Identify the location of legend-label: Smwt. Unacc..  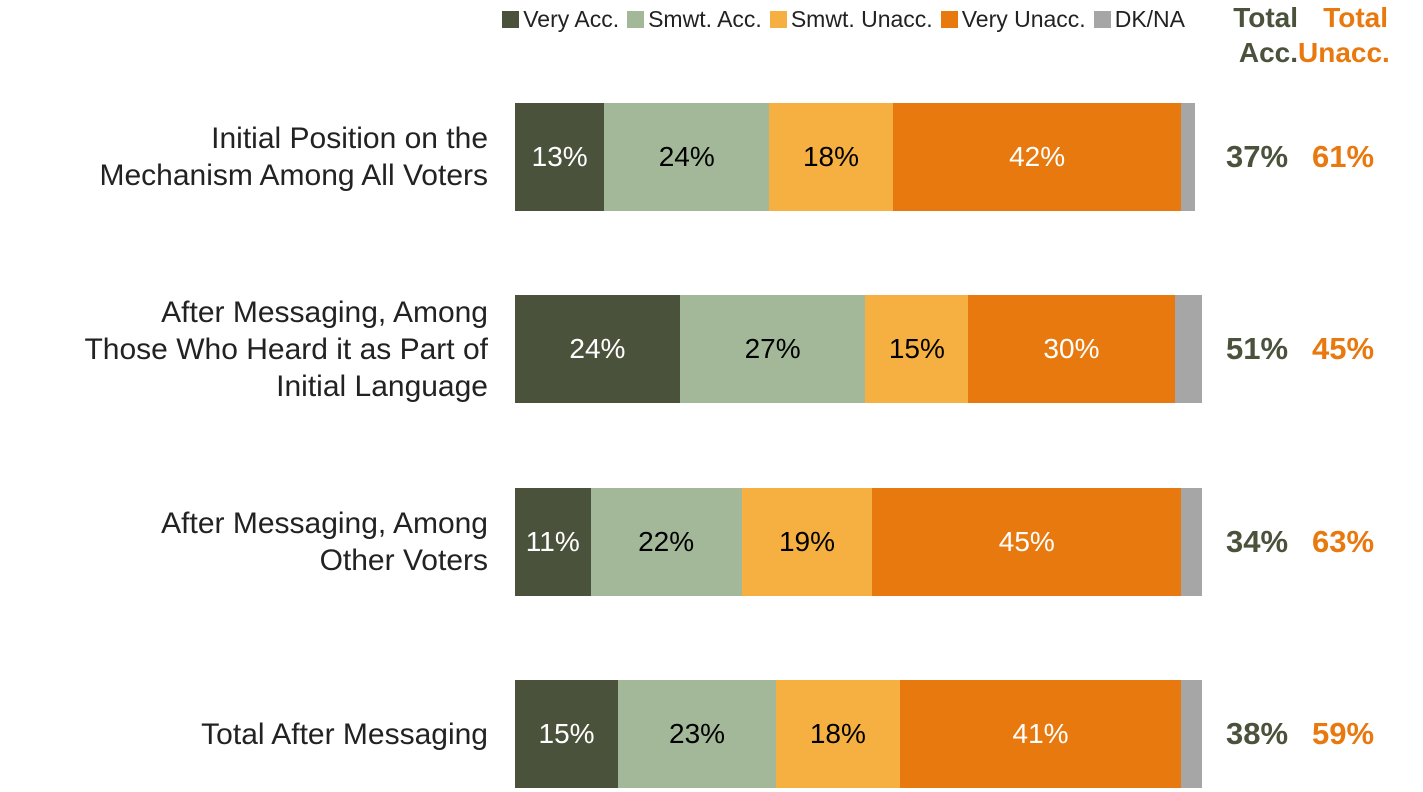
(861, 19).